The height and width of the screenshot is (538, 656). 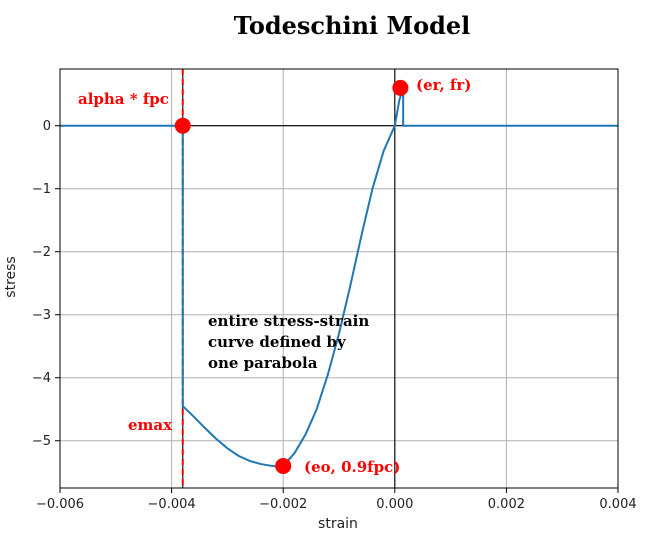 What do you see at coordinates (338, 524) in the screenshot?
I see `x-axis-label: strain` at bounding box center [338, 524].